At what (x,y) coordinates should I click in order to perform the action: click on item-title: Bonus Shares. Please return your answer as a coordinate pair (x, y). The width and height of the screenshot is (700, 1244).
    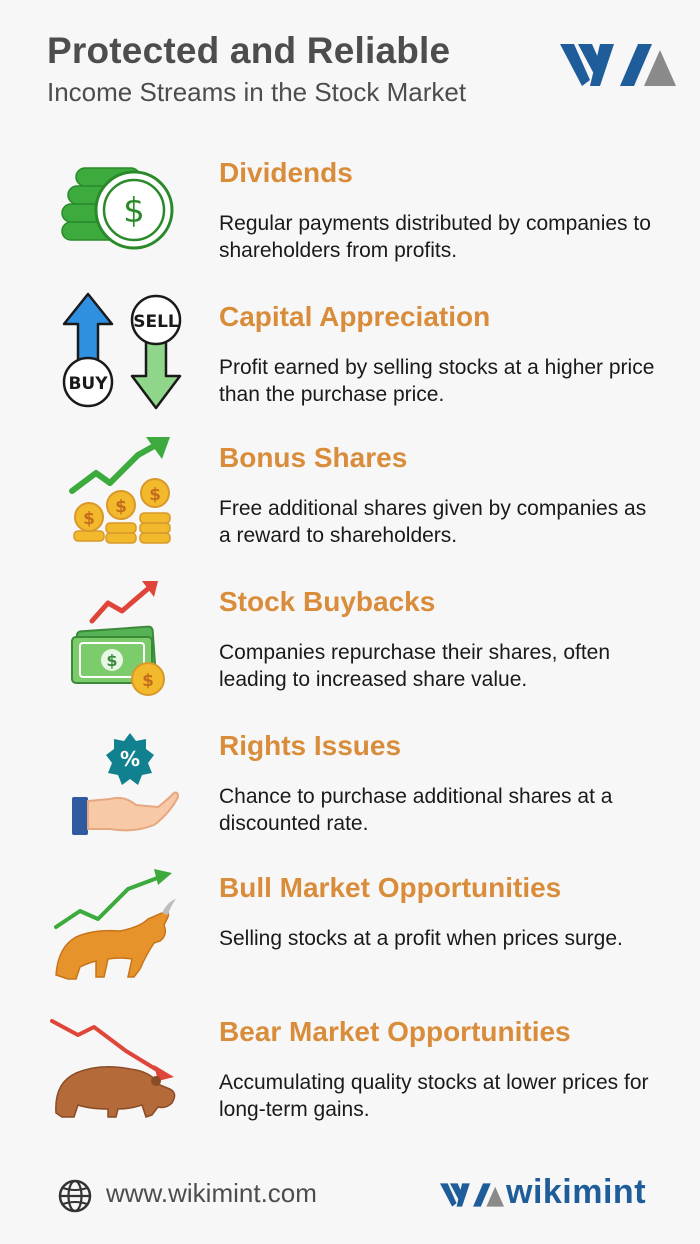
    Looking at the image, I should click on (313, 457).